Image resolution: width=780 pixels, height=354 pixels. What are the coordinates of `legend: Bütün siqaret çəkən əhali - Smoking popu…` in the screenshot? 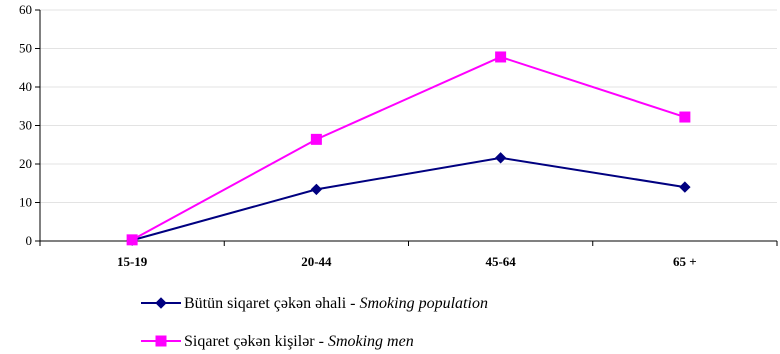 It's located at (314, 322).